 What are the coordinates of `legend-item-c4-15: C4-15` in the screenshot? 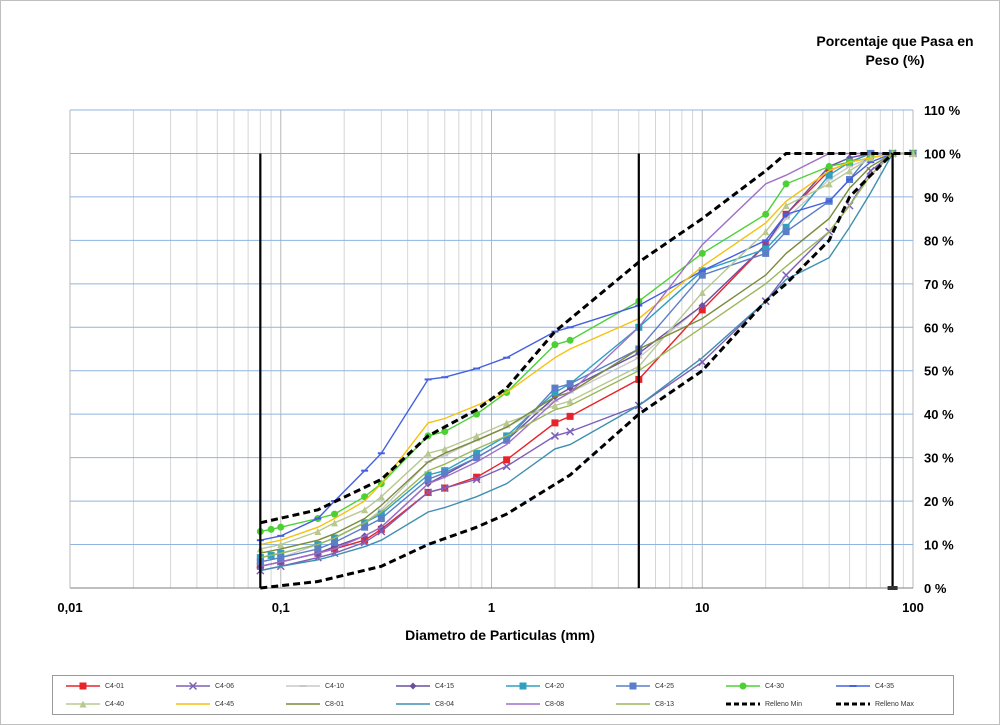 It's located at (424, 686).